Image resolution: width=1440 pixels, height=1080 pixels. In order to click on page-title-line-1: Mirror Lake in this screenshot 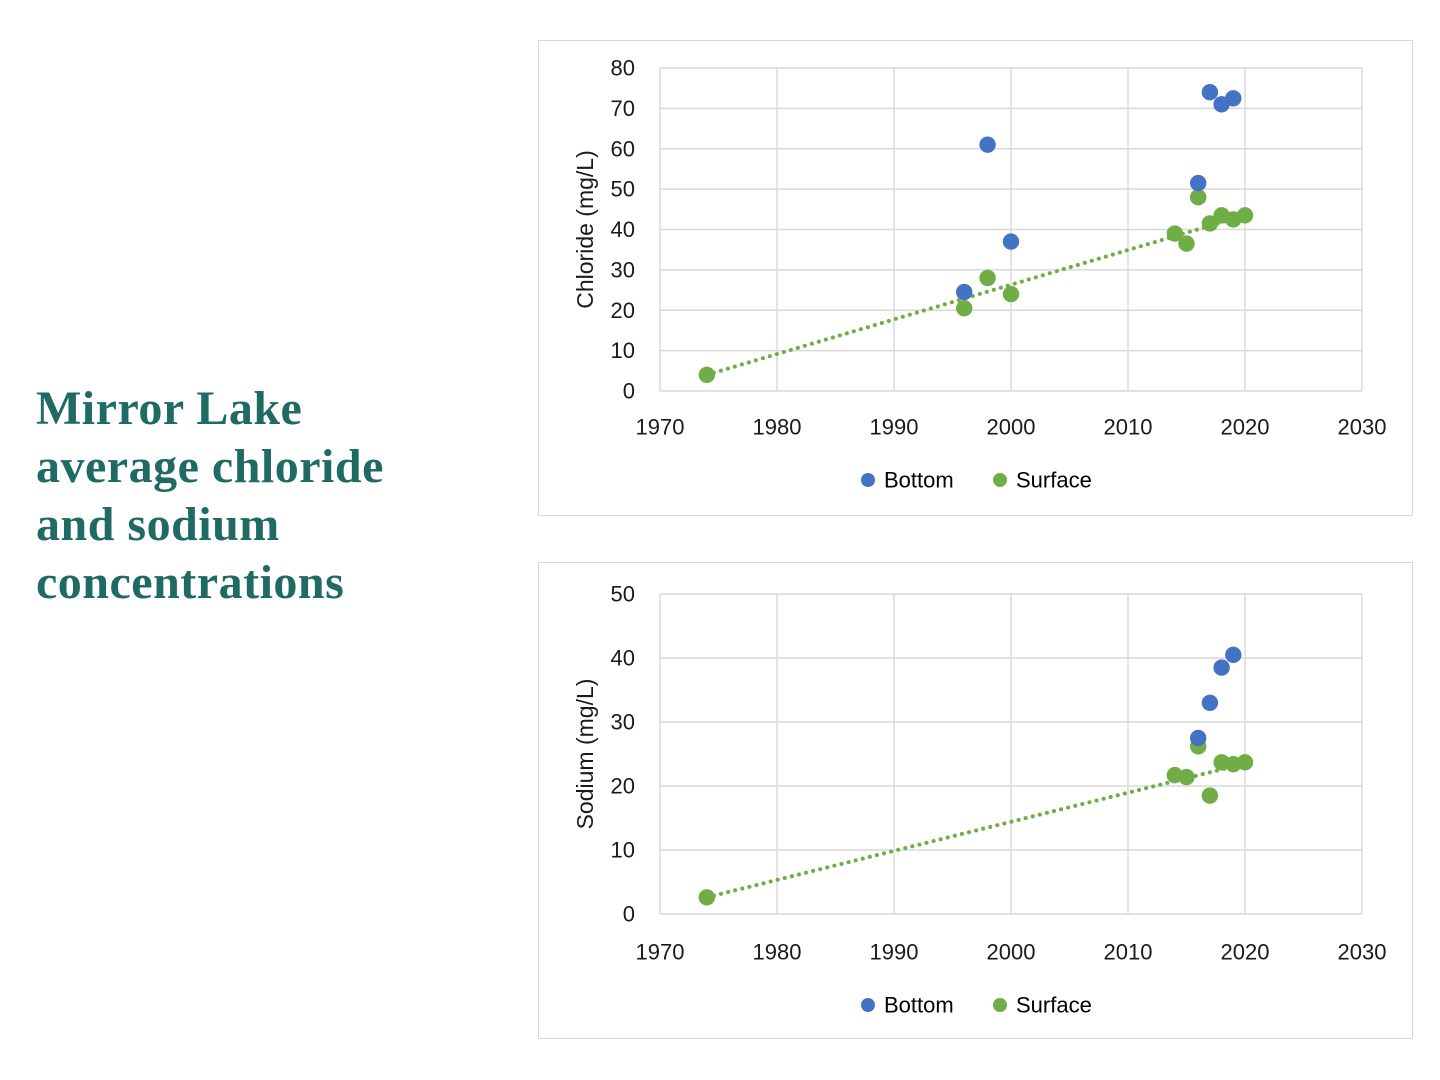, I will do `click(169, 408)`.